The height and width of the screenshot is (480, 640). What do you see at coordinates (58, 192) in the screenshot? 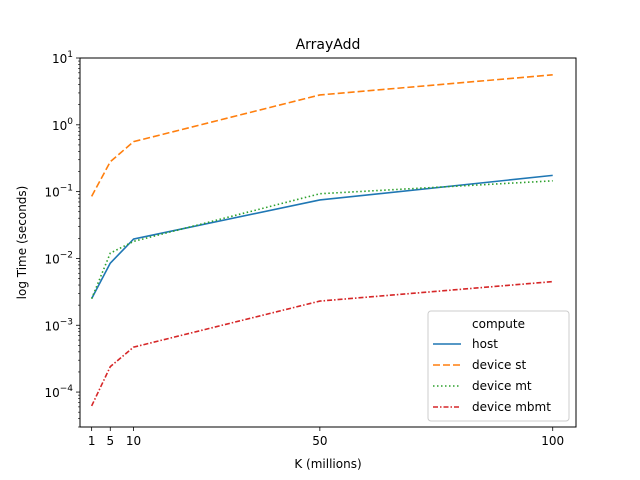
I see `y-tick-label: 10⁻¹` at bounding box center [58, 192].